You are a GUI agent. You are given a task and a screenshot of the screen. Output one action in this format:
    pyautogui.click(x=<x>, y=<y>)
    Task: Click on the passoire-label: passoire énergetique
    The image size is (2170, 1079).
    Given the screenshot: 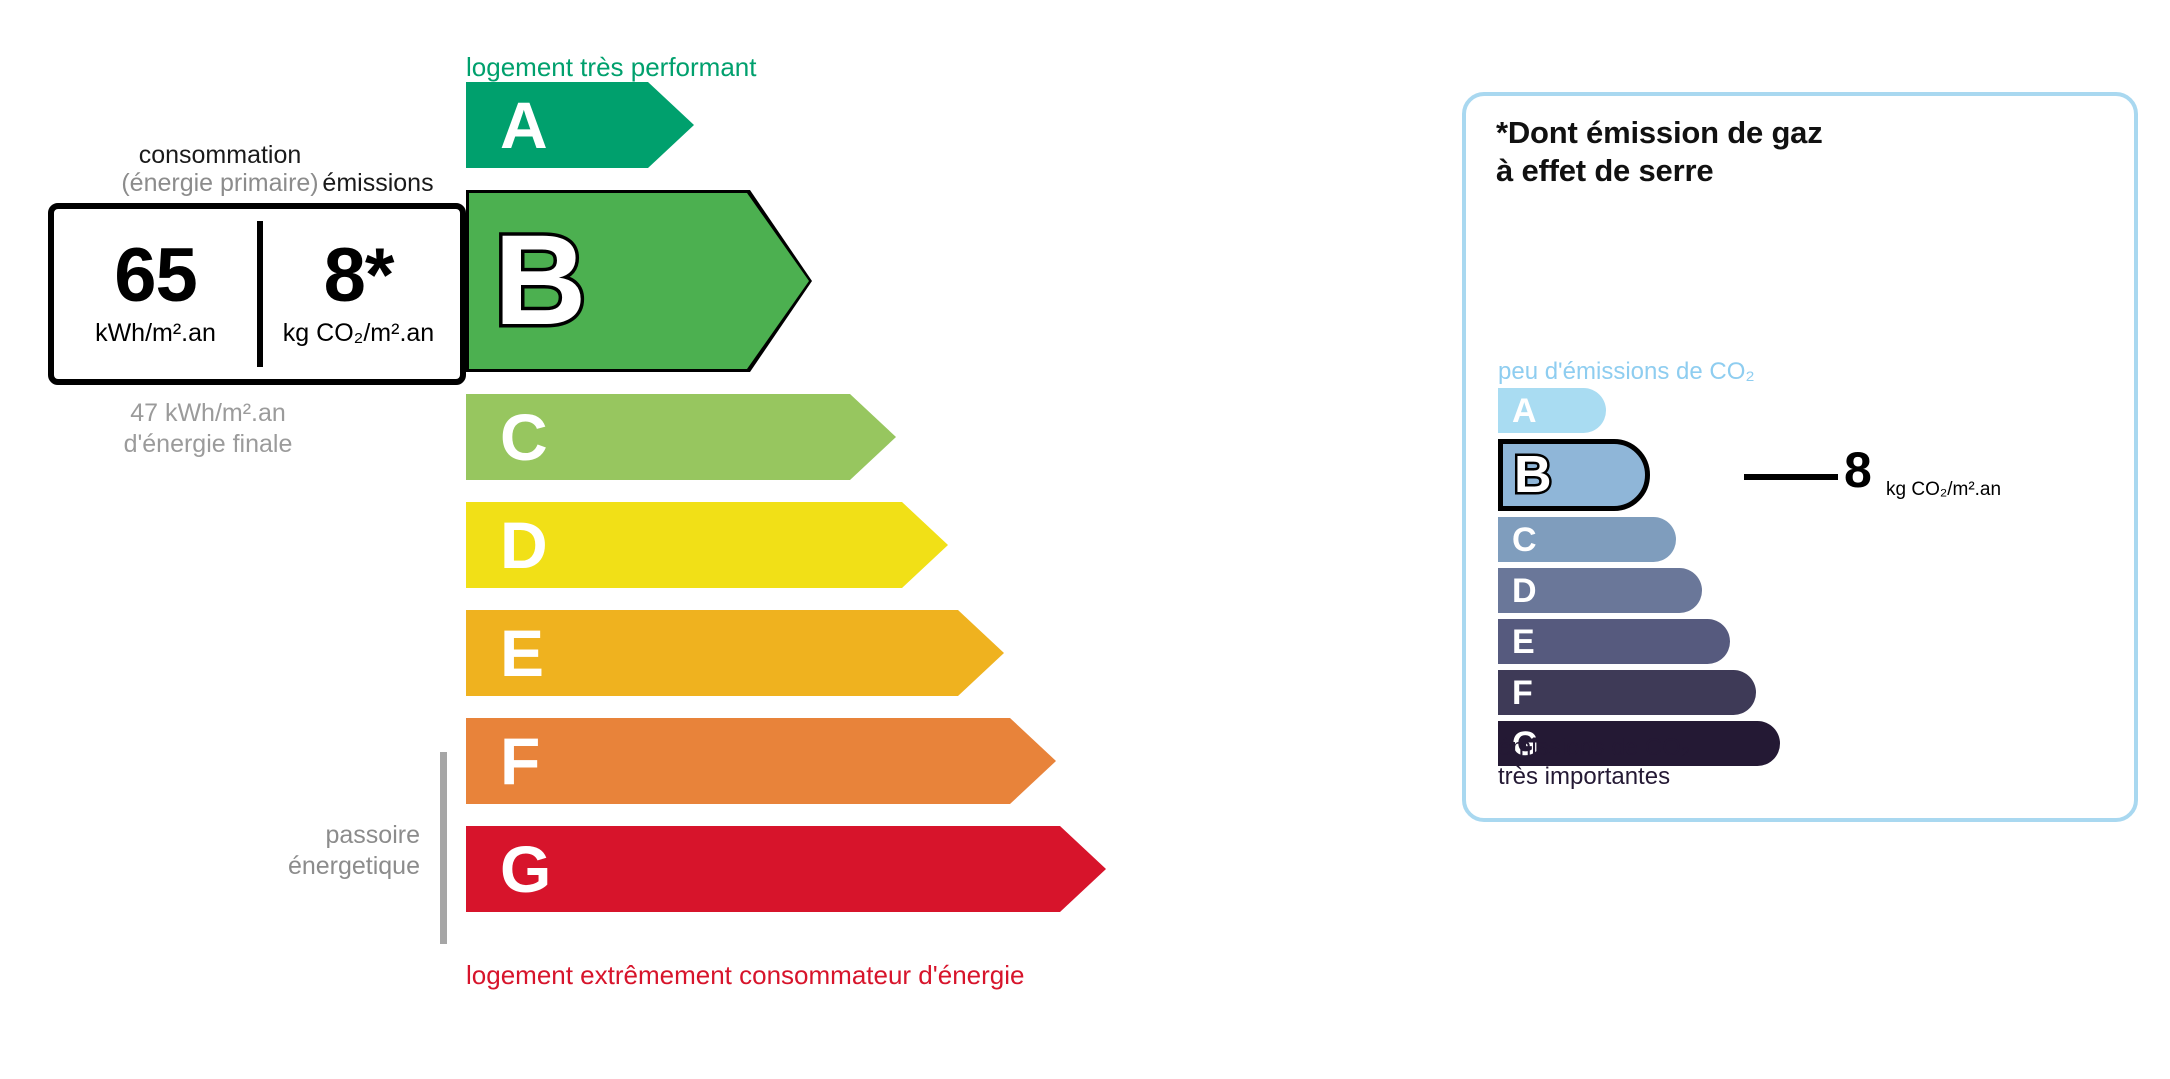 What is the action you would take?
    pyautogui.click(x=325, y=851)
    